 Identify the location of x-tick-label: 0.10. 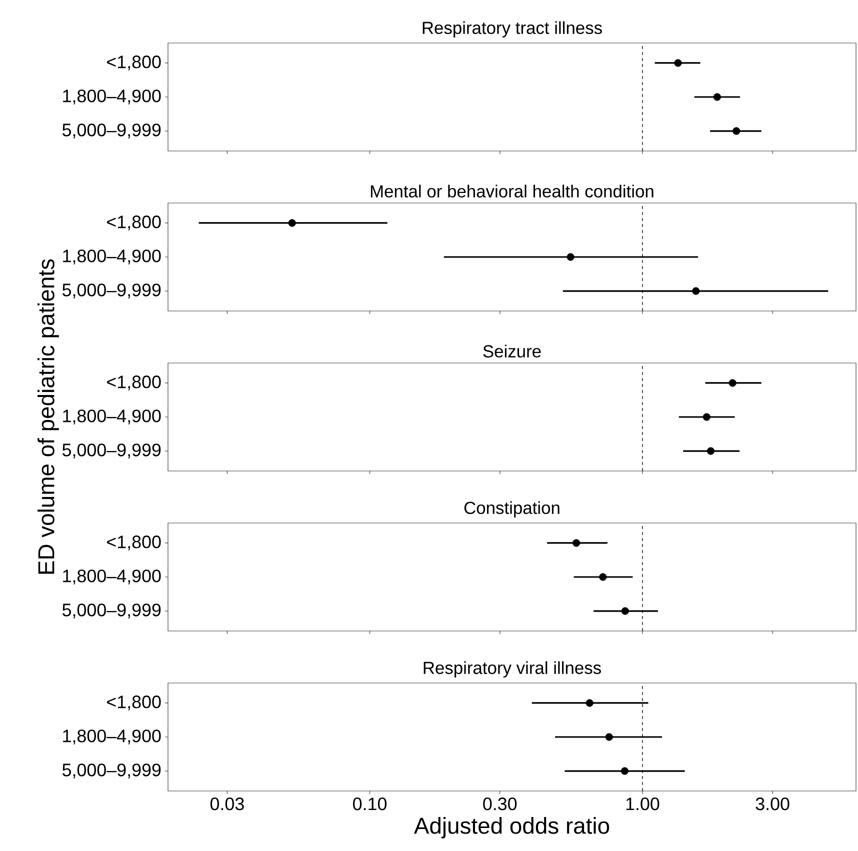
(370, 804).